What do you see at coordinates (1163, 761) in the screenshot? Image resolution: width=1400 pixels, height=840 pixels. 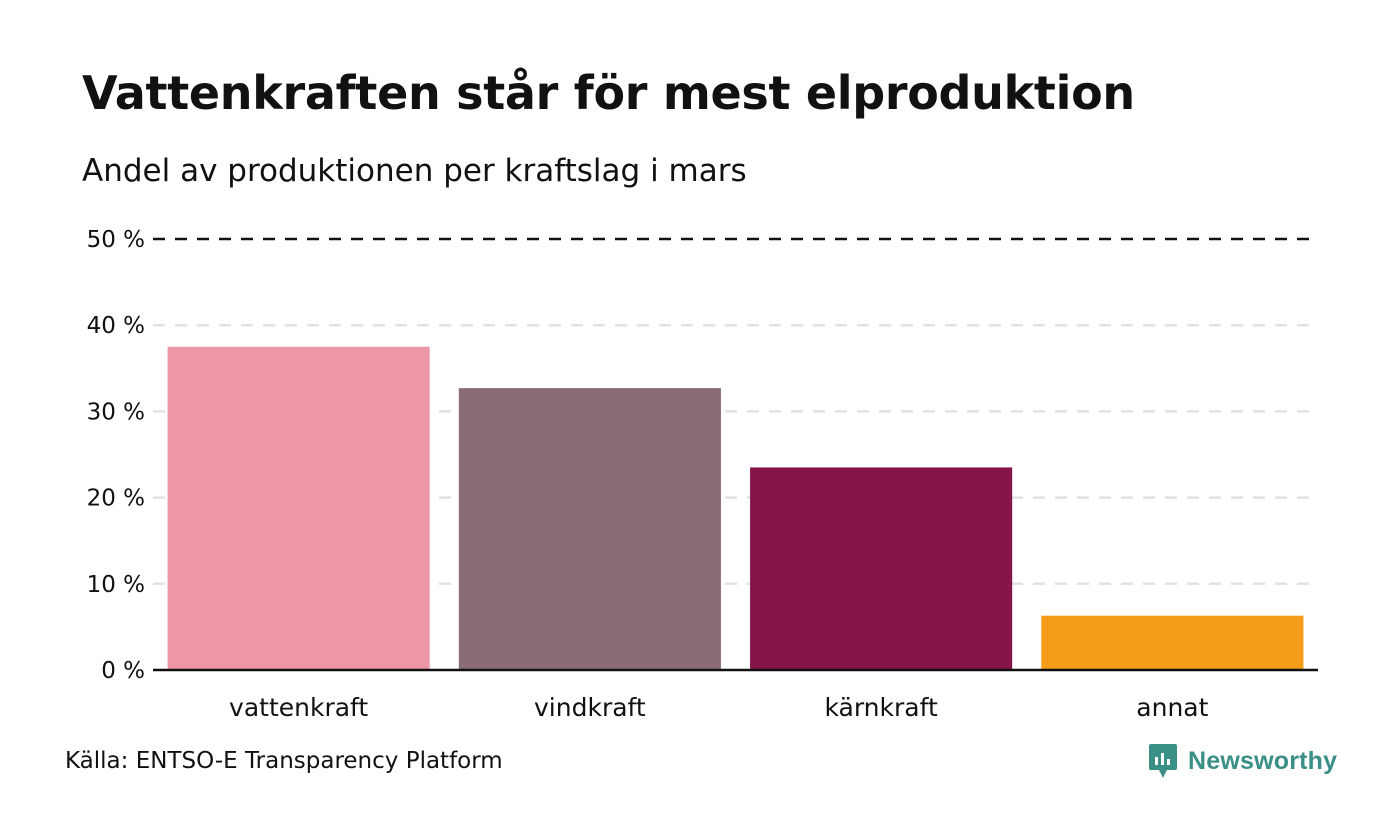 I see `newsworthy-logo-icon` at bounding box center [1163, 761].